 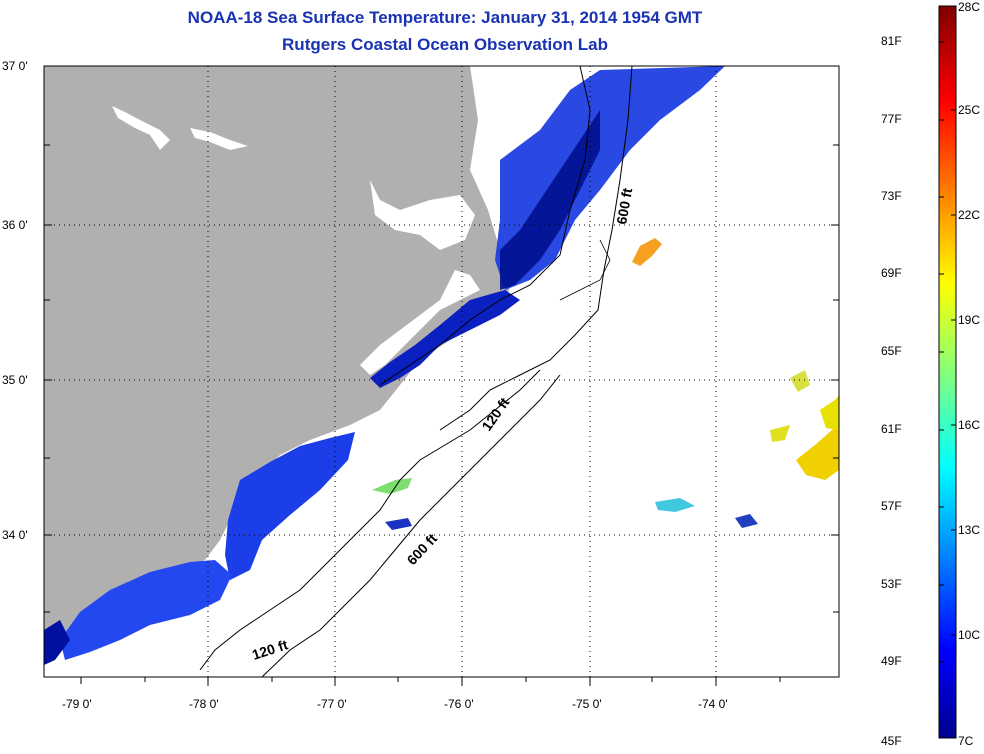 I want to click on contour-label-600ft-north: 600 ft, so click(x=624, y=205).